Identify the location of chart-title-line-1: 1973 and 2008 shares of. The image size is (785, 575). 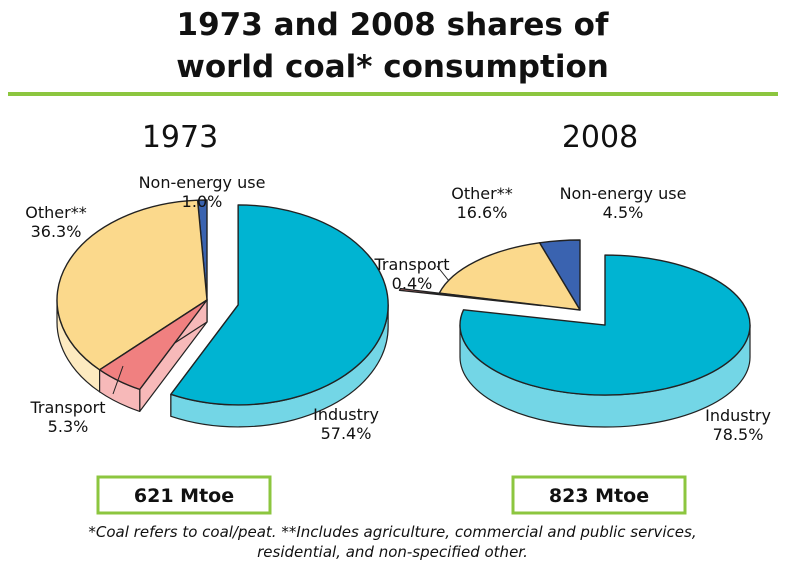
(392, 25).